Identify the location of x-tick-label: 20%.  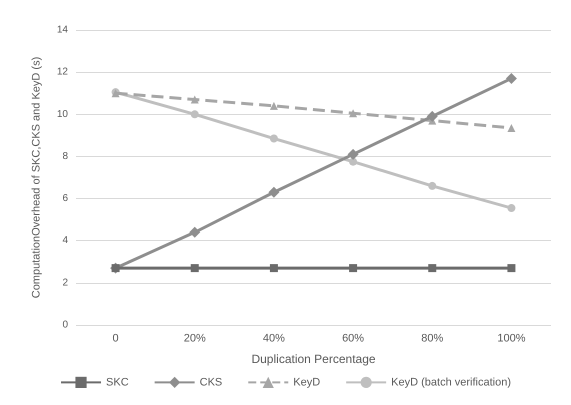
(195, 338).